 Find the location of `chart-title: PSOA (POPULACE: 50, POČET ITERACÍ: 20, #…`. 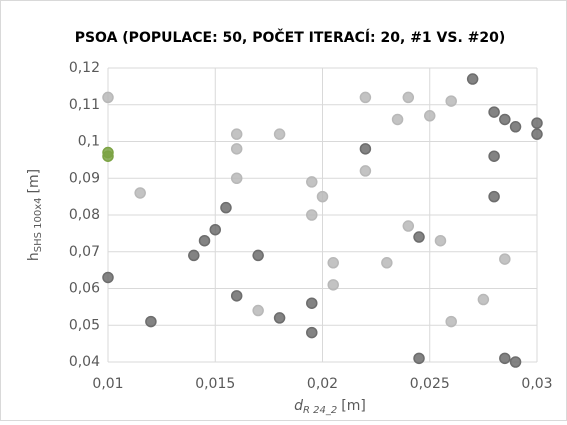

chart-title: PSOA (POPULACE: 50, POČET ITERACÍ: 20, #… is located at coordinates (290, 37).